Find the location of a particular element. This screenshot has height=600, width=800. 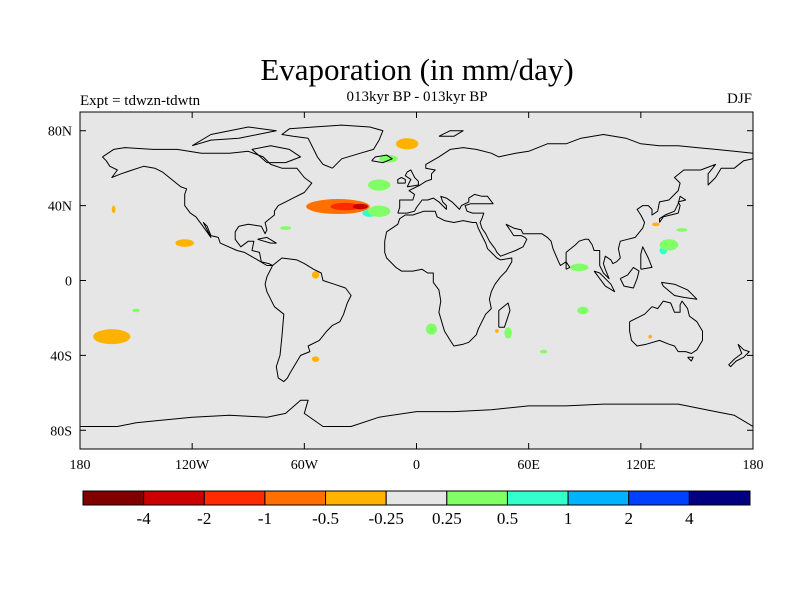

colorbar-label: -0.5 is located at coordinates (325, 518).